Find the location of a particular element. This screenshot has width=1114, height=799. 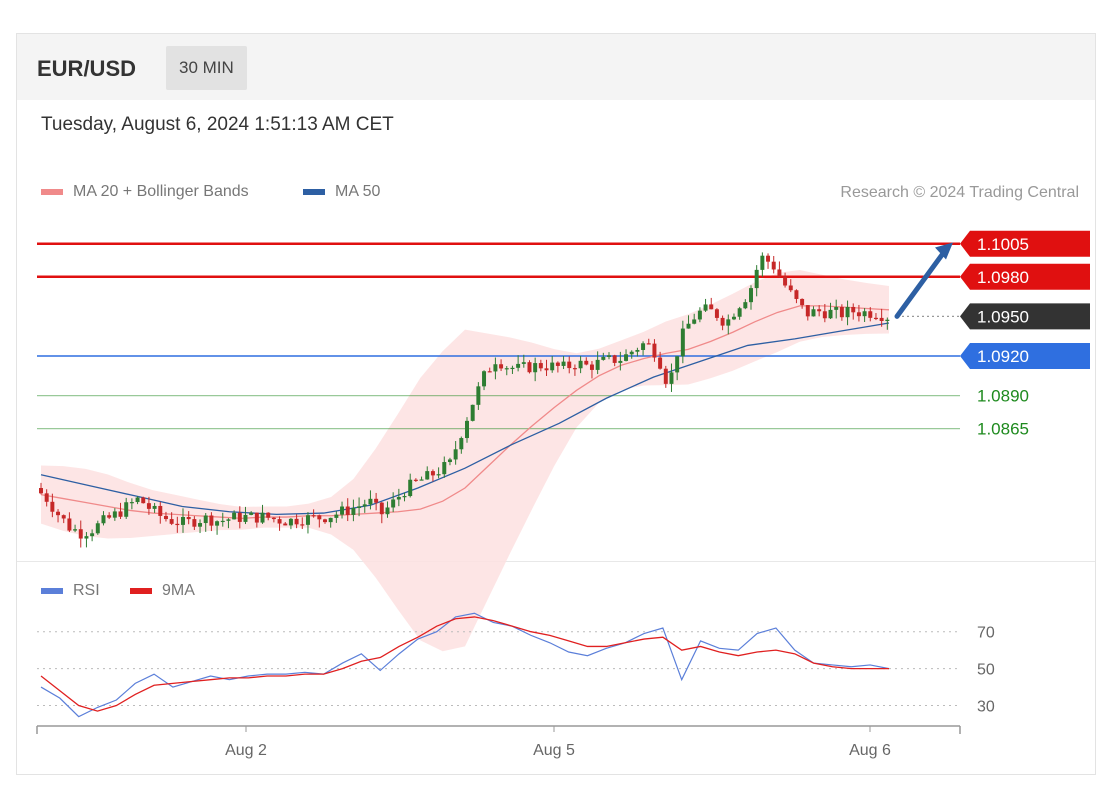

level-label-current: 1.0950 is located at coordinates (1003, 316).